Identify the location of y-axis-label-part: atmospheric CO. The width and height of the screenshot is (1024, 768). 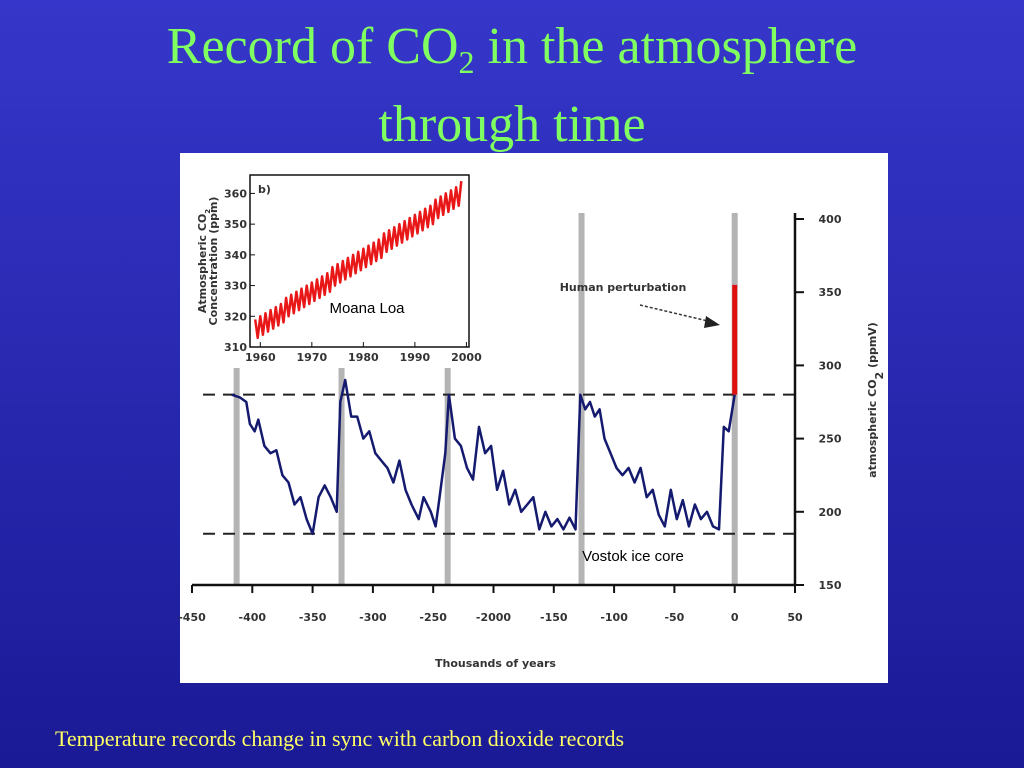
(872, 428).